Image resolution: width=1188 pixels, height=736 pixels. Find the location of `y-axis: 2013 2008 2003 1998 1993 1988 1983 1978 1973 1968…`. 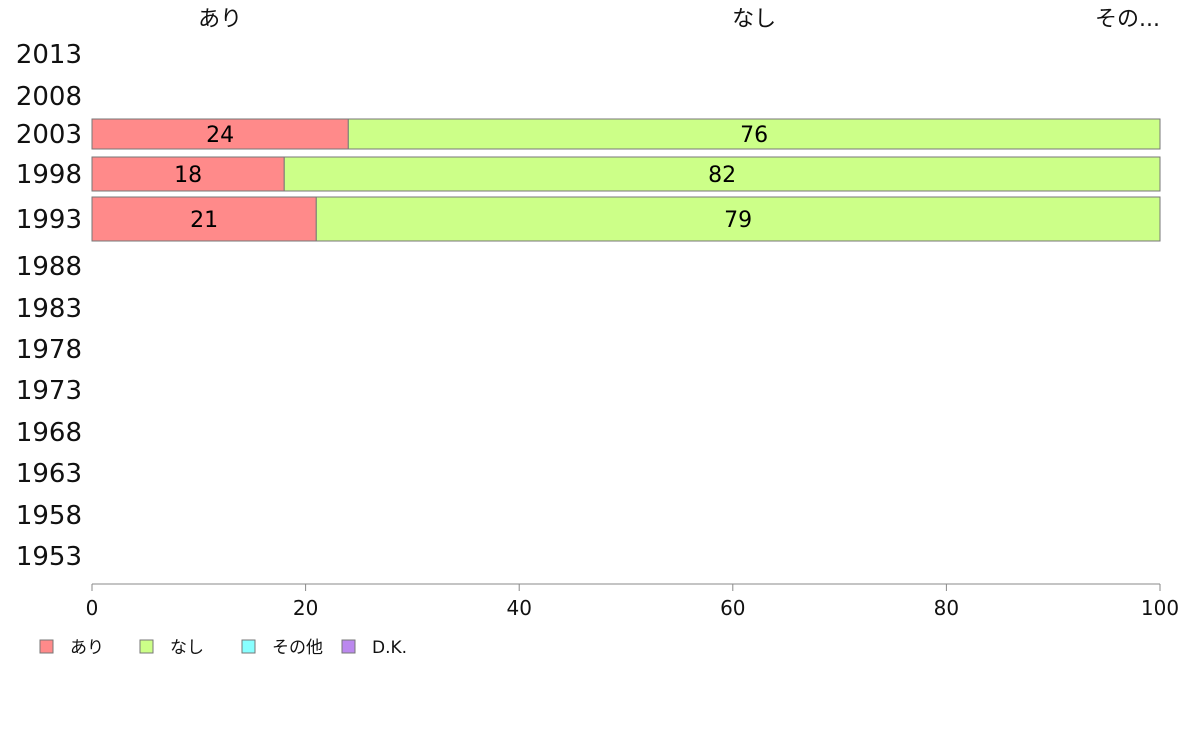

y-axis: 2013 2008 2003 1998 1993 1988 1983 1978 1973 1968… is located at coordinates (49, 306).